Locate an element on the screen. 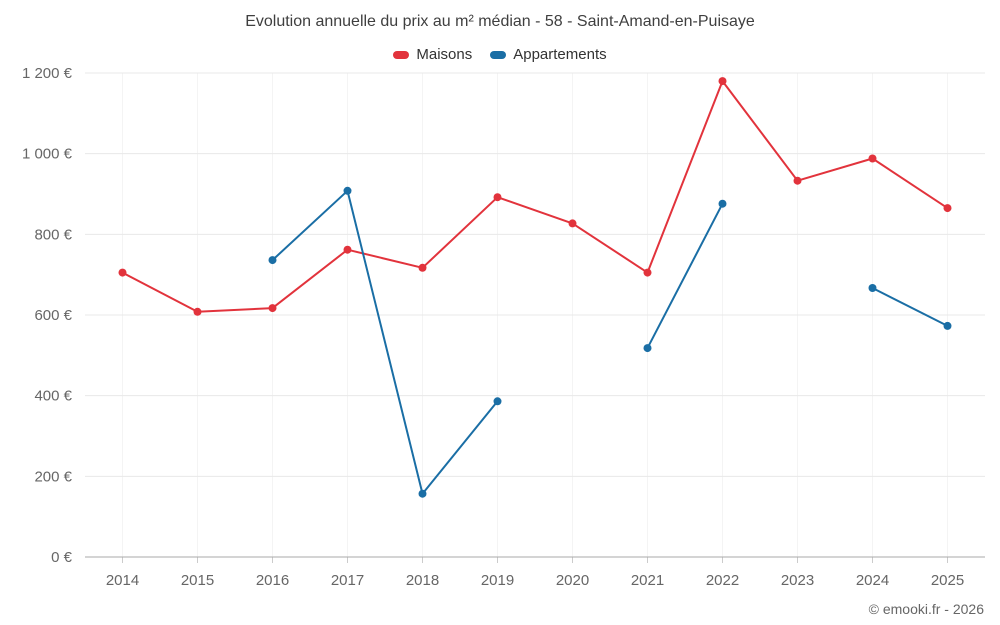  x-axis-label: 2017 is located at coordinates (347, 580).